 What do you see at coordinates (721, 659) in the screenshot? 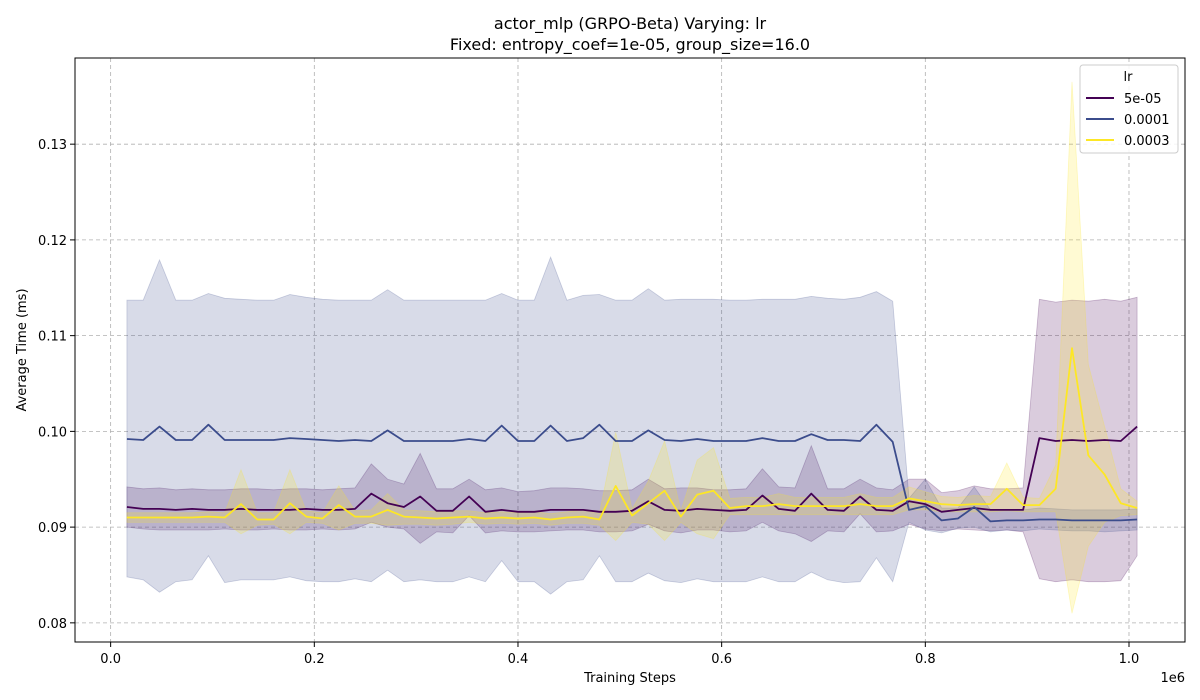
I see `x-tick-label: 0.6` at bounding box center [721, 659].